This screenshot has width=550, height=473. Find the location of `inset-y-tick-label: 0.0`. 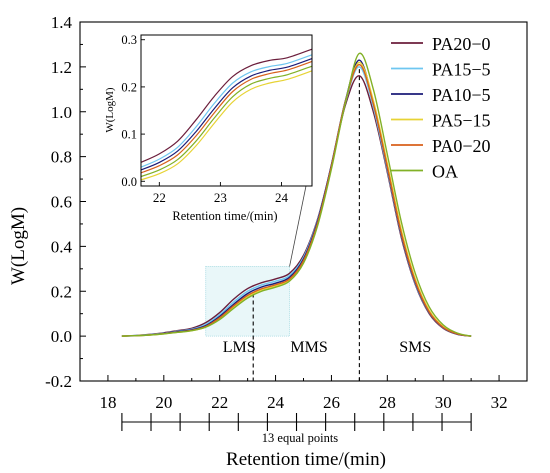

inset-y-tick-label: 0.0 is located at coordinates (129, 182).